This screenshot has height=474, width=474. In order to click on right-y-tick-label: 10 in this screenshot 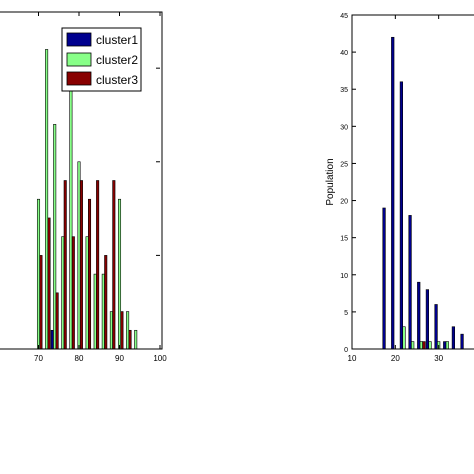, I will do `click(344, 276)`.